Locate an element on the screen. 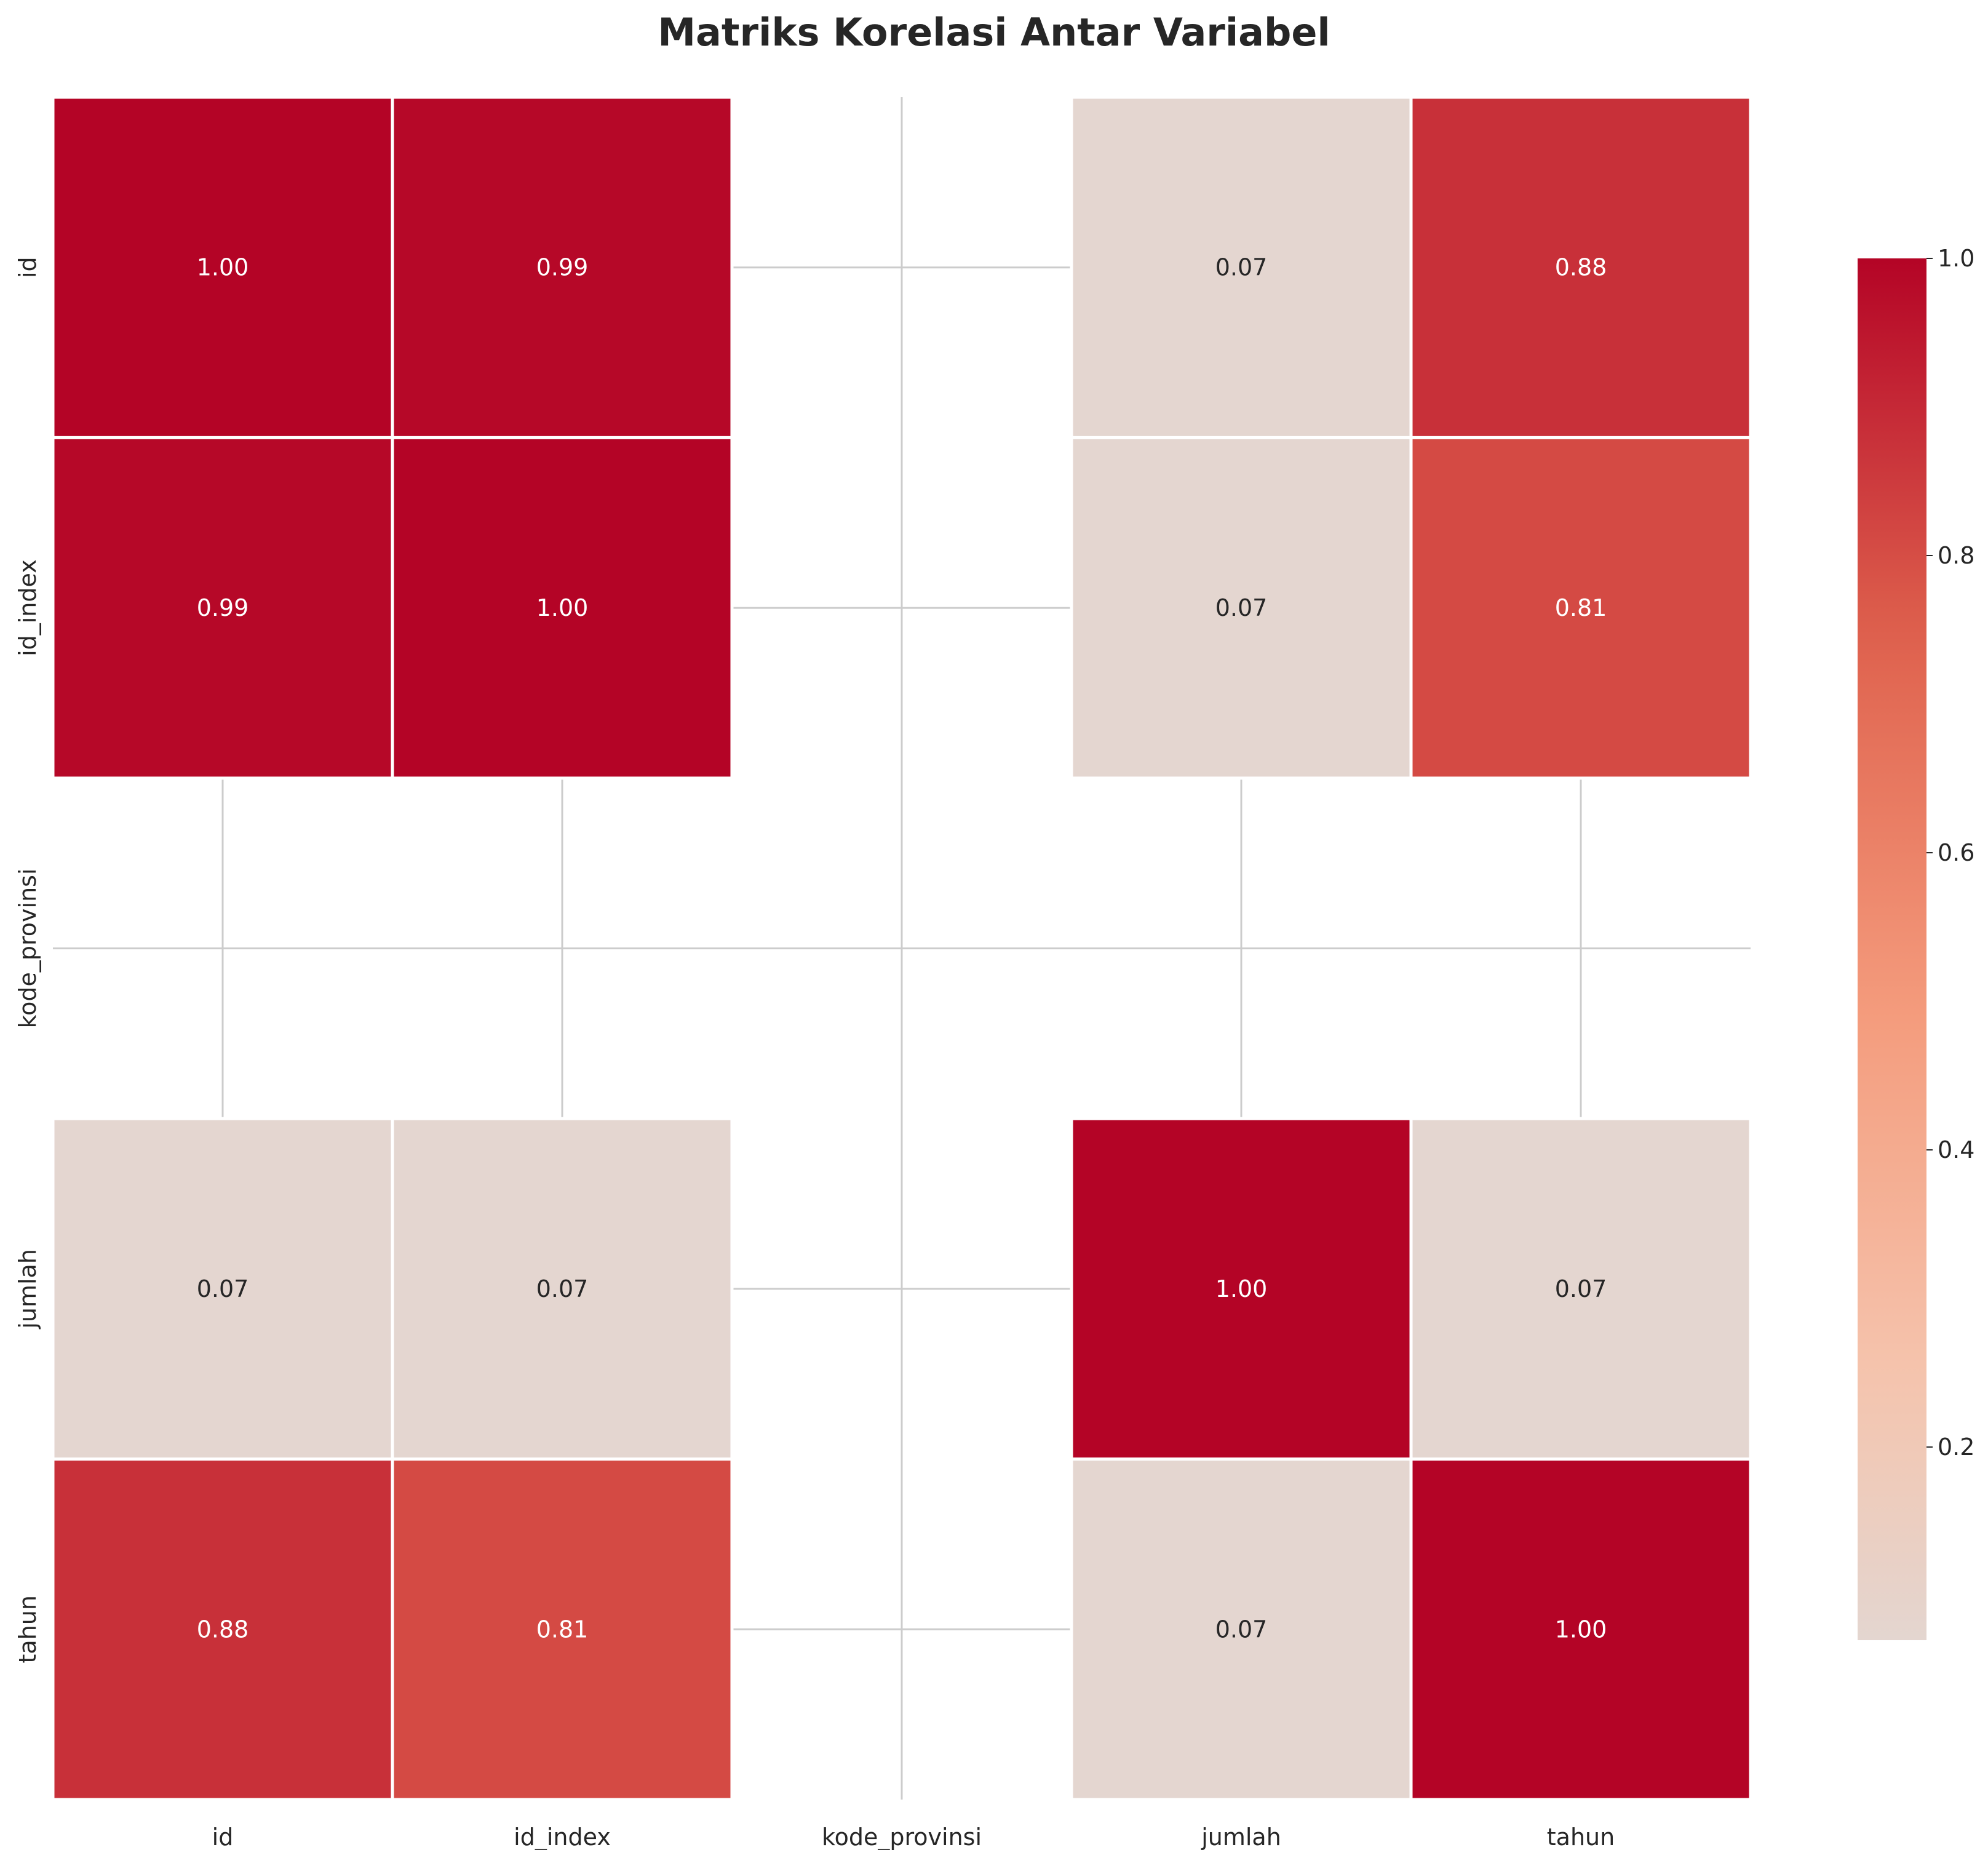 The image size is (1988, 1850). x-tick-label: kode_provinsi is located at coordinates (902, 1837).